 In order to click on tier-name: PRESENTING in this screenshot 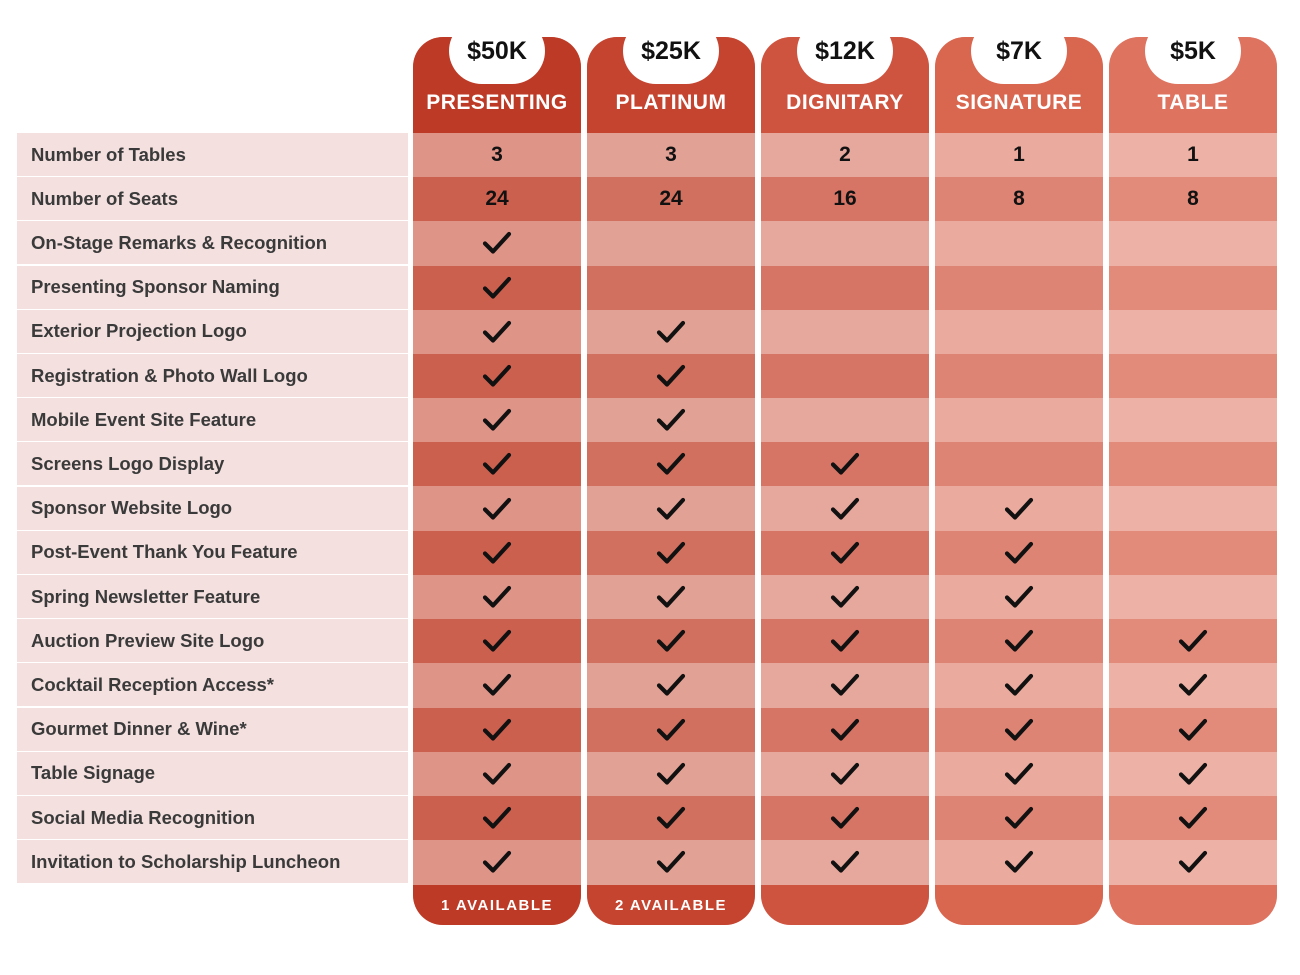, I will do `click(497, 102)`.